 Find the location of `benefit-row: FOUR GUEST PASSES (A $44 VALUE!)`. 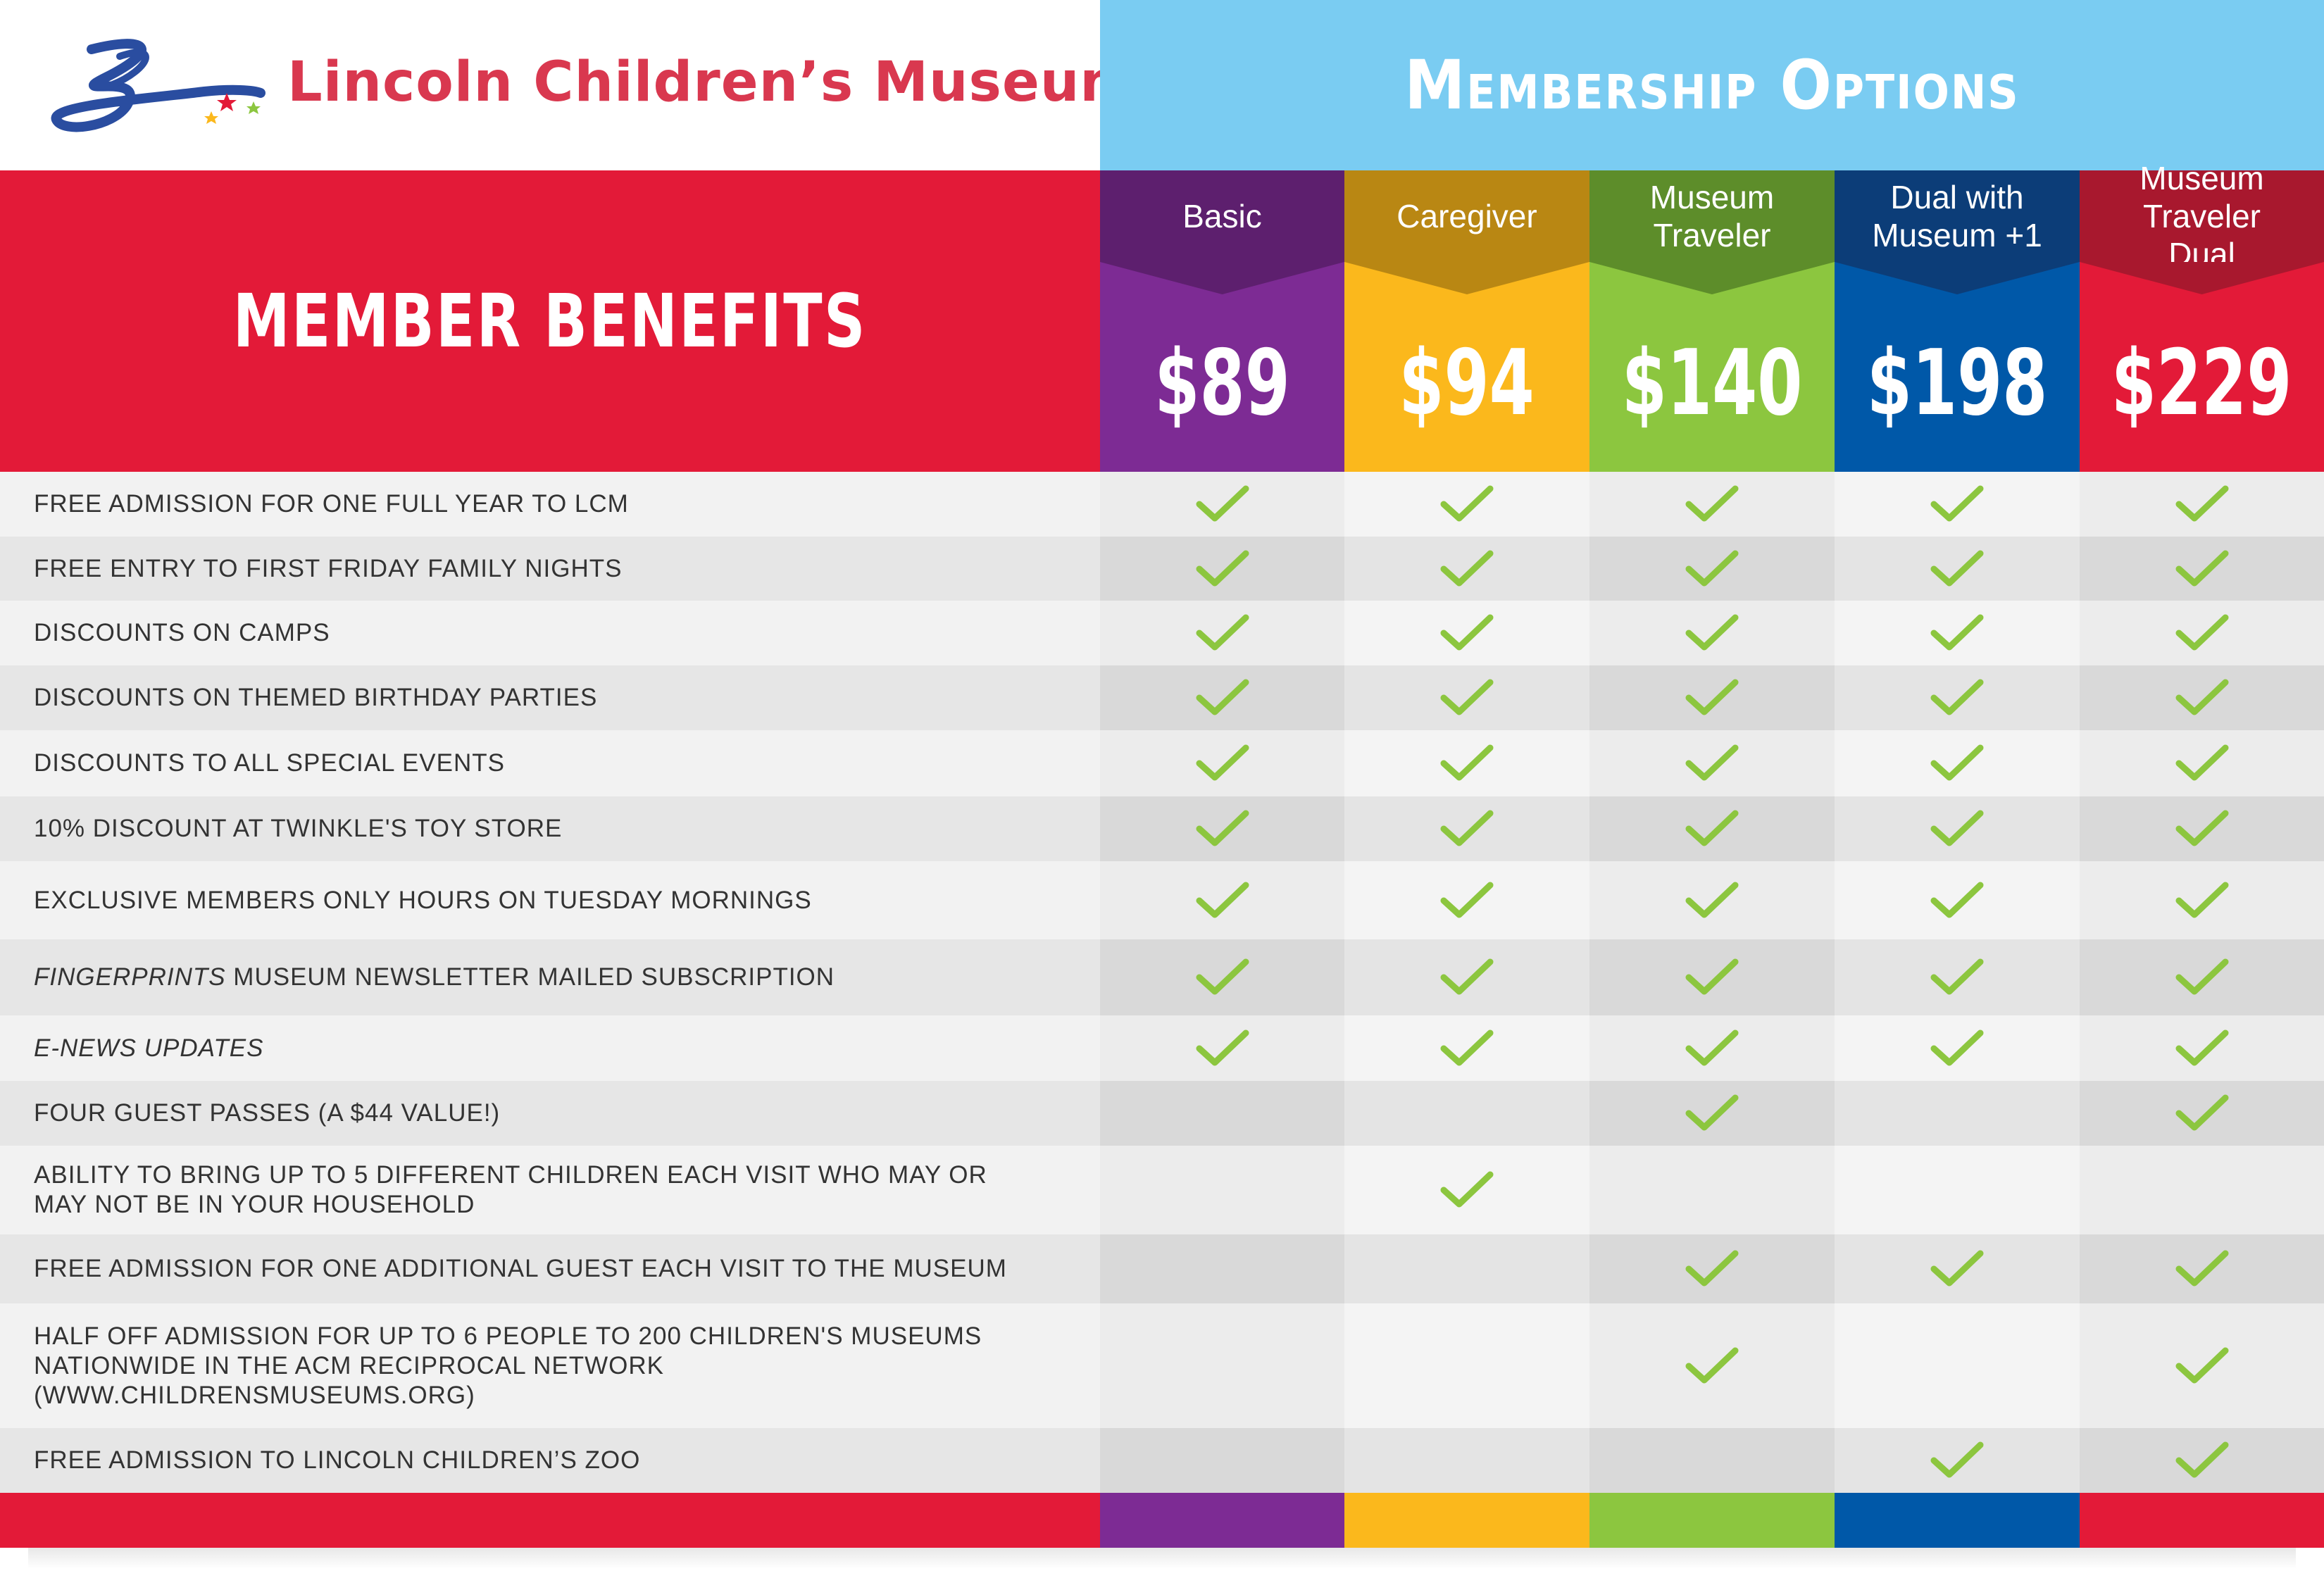

benefit-row: FOUR GUEST PASSES (A $44 VALUE!) is located at coordinates (1162, 1113).